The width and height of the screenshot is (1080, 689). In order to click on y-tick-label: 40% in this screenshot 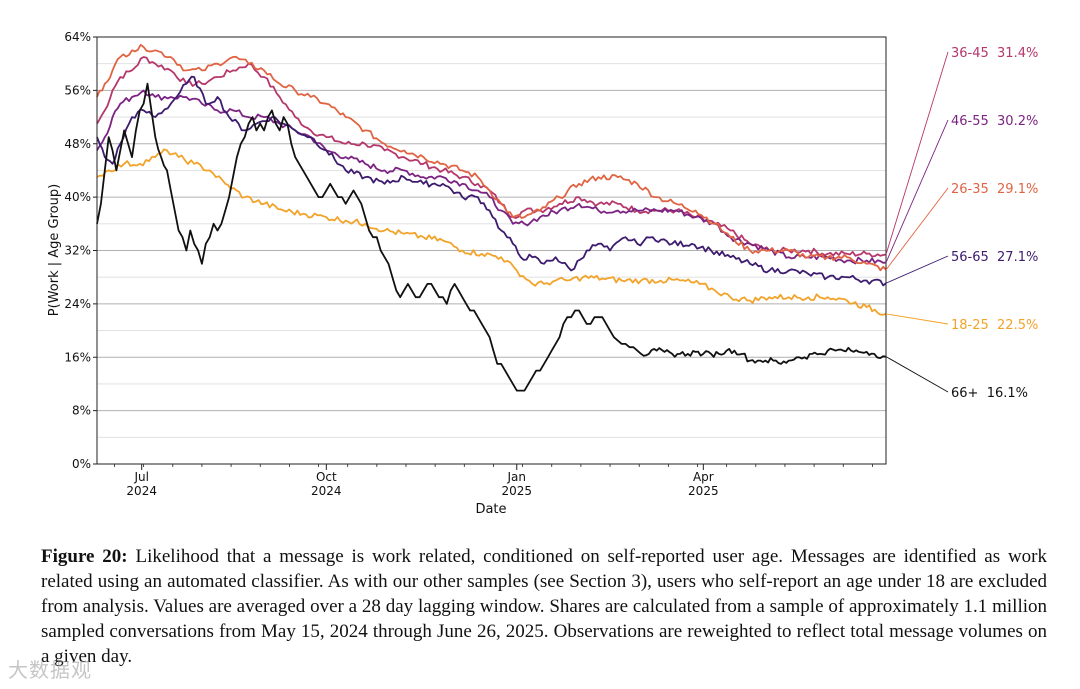, I will do `click(77, 197)`.